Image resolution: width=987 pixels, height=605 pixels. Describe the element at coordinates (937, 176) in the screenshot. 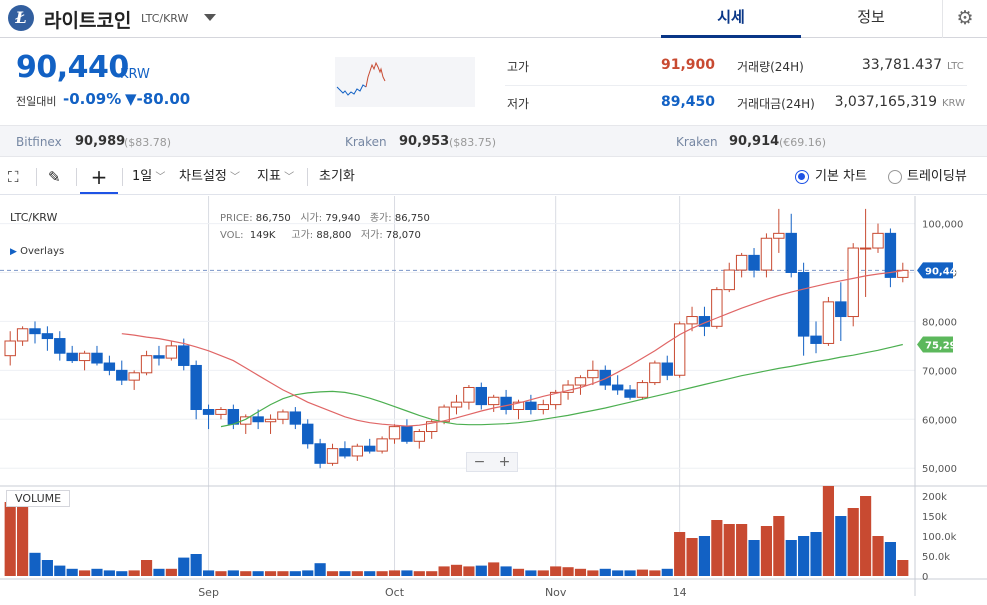

I see `tradingview-label: 트레이딩뷰` at that location.